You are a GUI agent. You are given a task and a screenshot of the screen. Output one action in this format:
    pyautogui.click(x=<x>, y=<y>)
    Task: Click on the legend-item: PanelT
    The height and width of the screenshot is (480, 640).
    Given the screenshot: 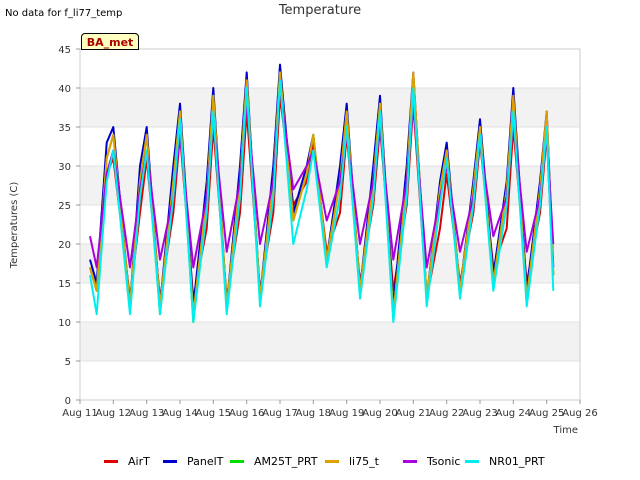 What is the action you would take?
    pyautogui.click(x=193, y=461)
    